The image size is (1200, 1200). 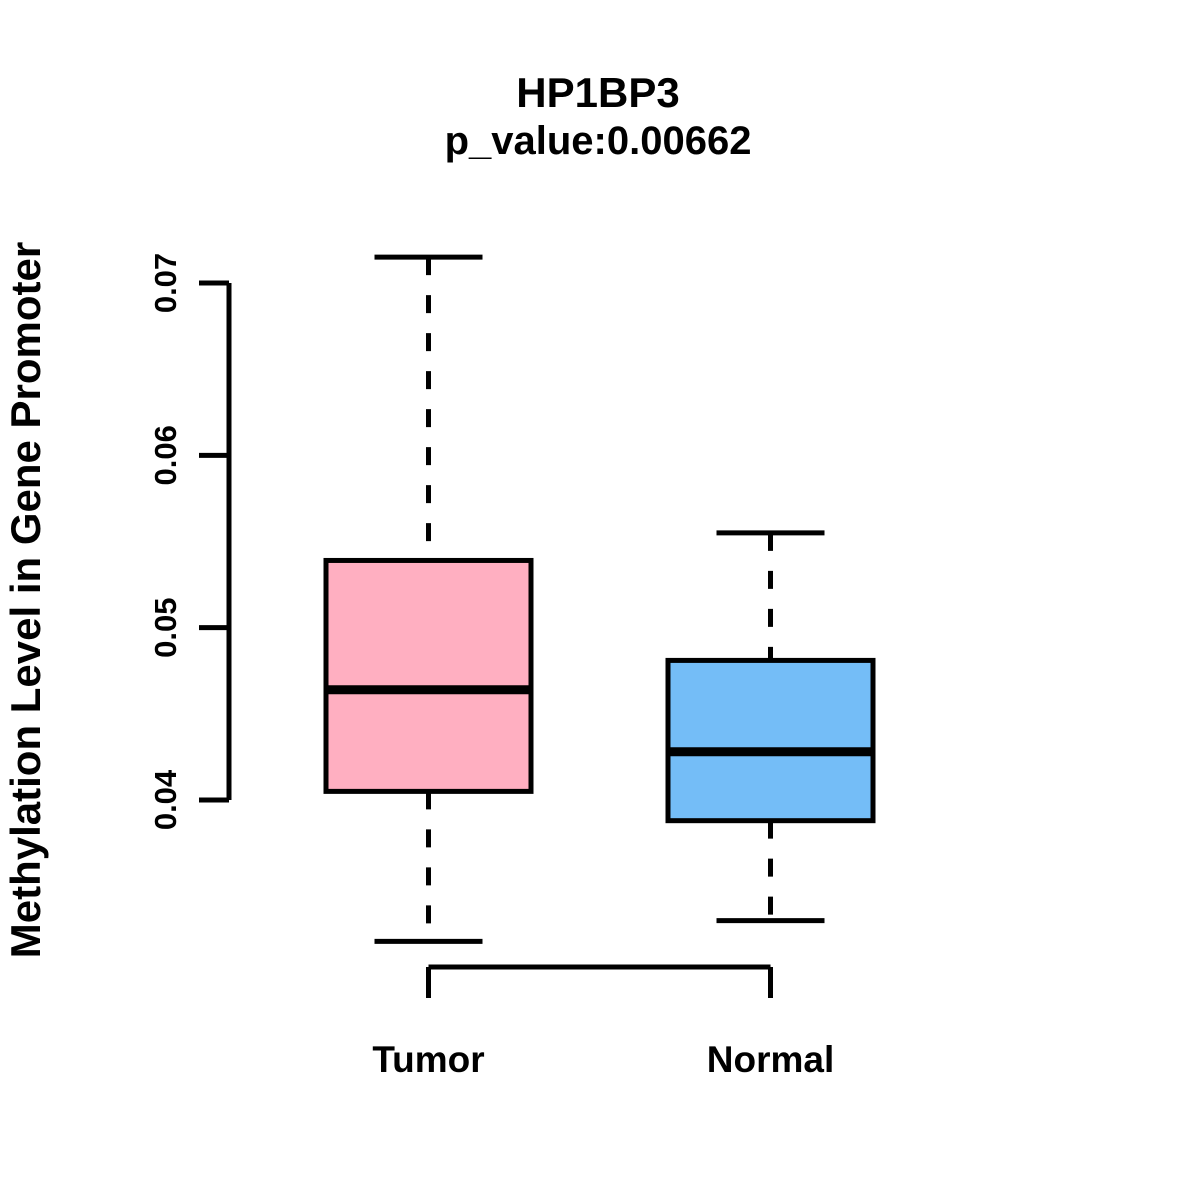 I want to click on y-tick-label: 0.07, so click(x=165, y=283).